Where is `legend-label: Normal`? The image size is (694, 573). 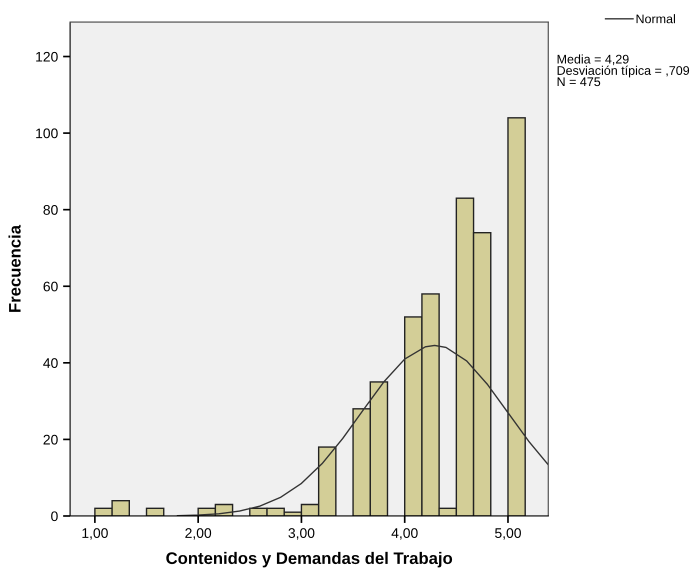 legend-label: Normal is located at coordinates (655, 19).